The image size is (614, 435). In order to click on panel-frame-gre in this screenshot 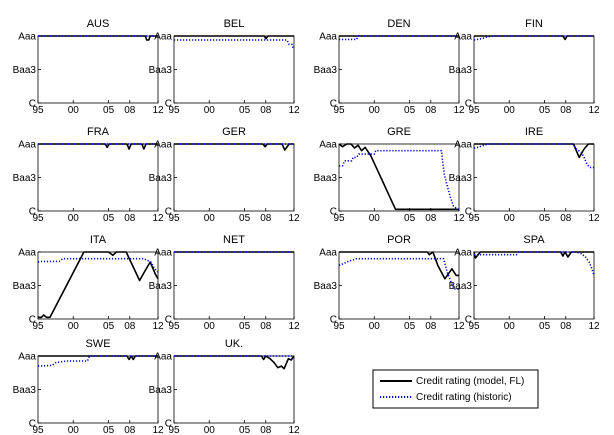, I will do `click(399, 177)`.